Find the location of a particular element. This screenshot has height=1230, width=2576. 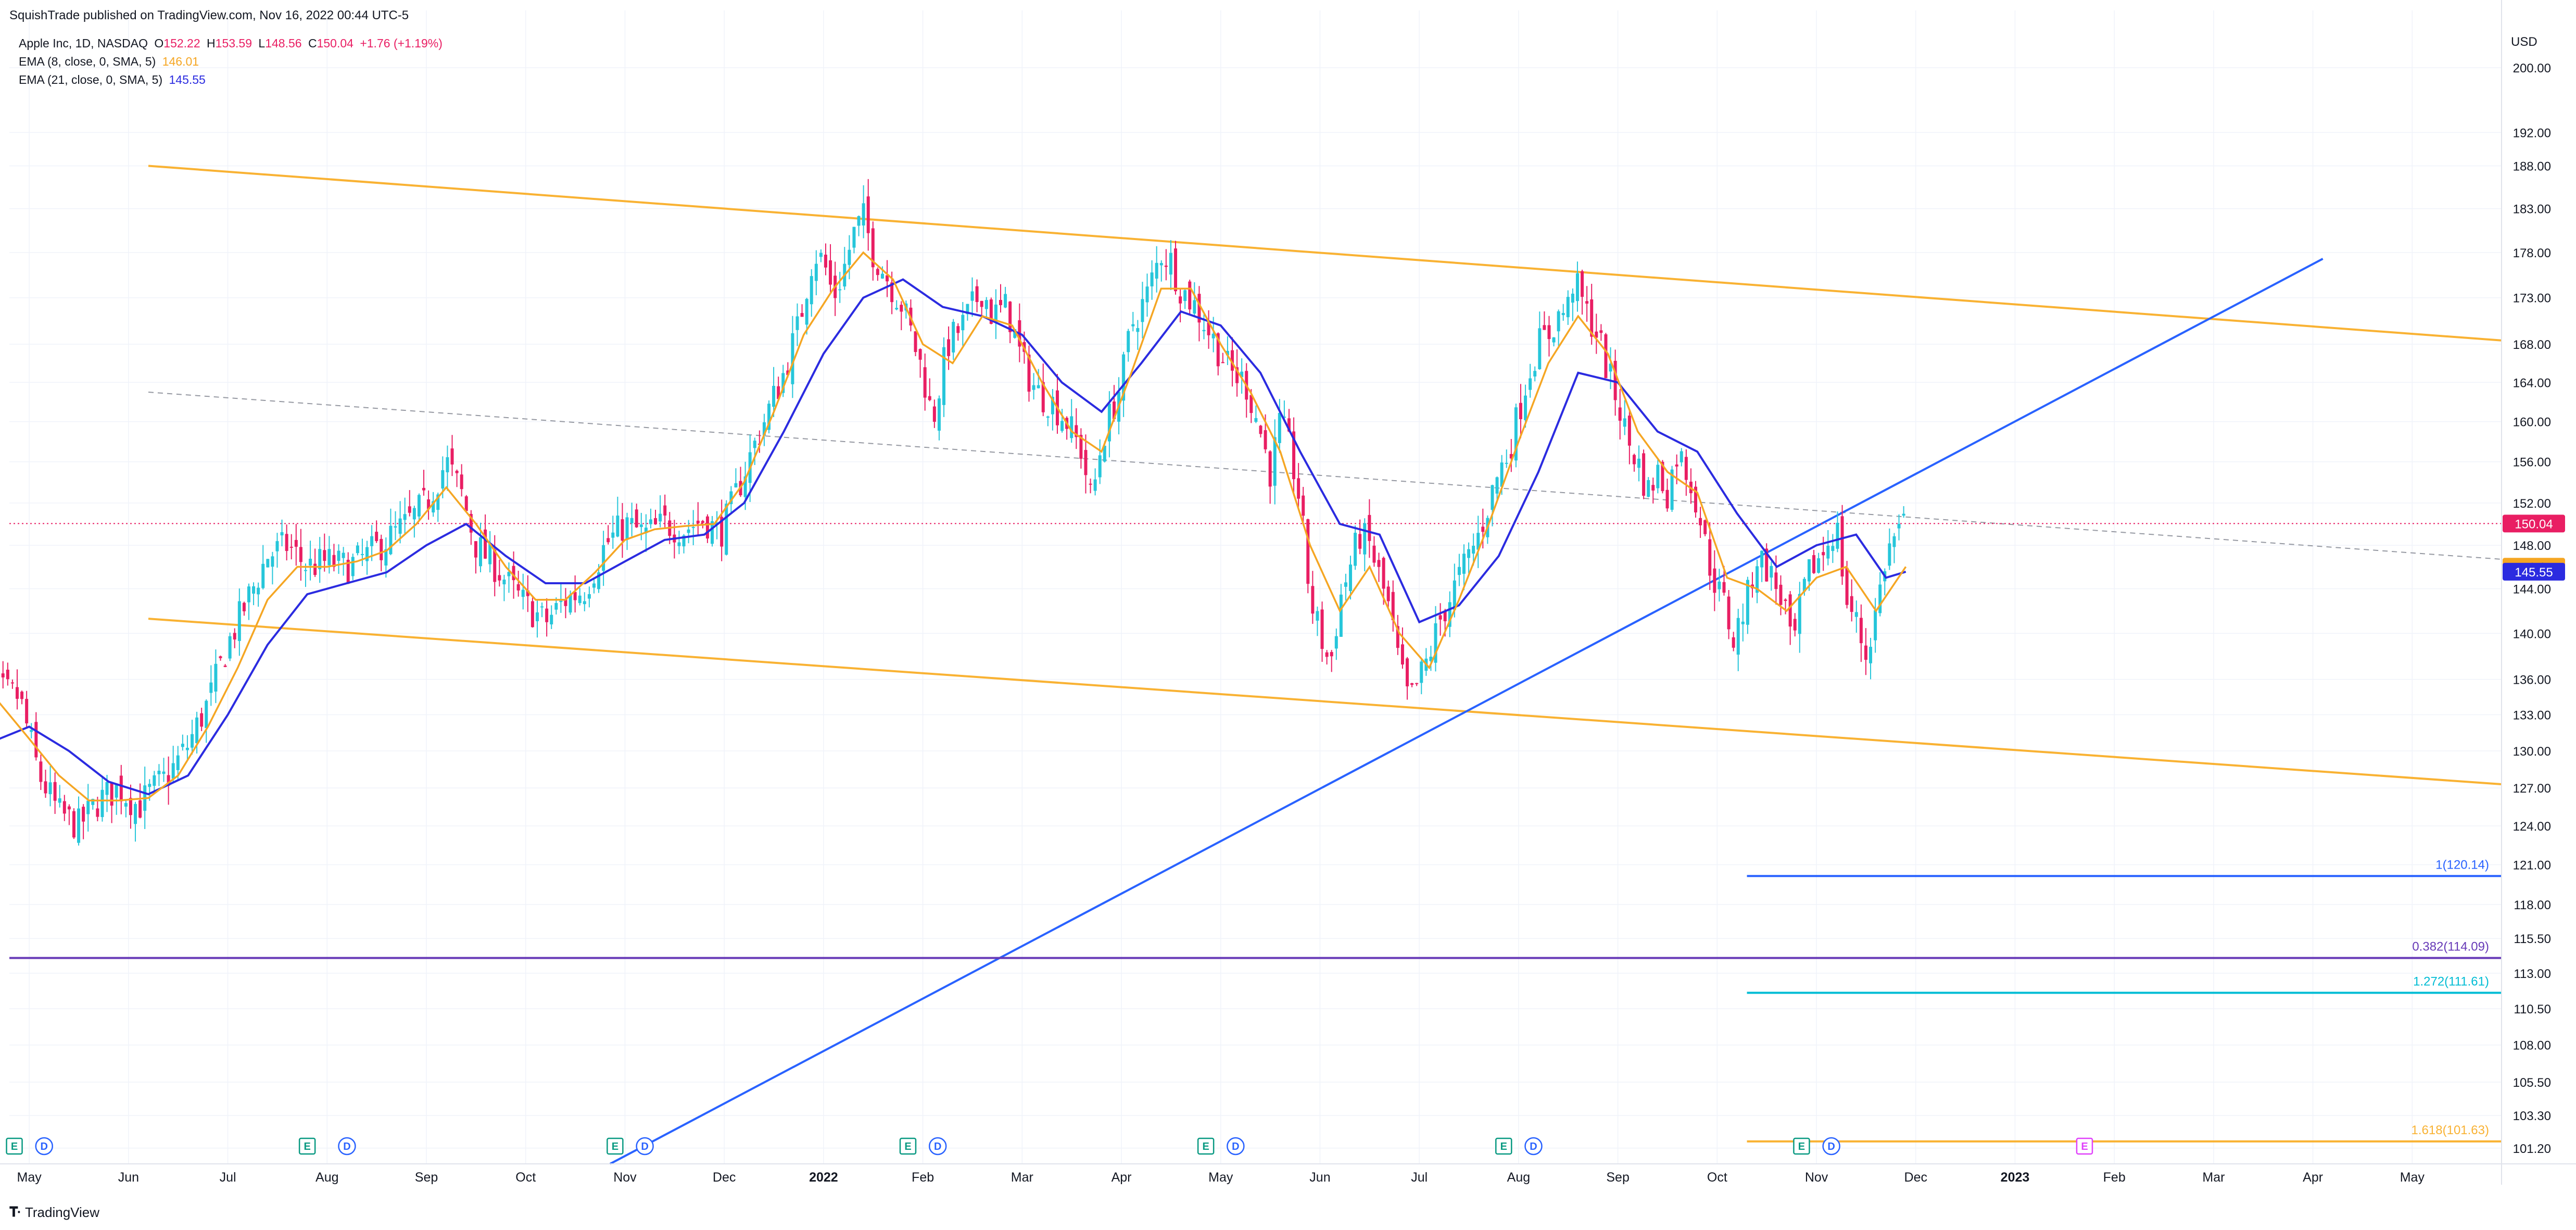

x-tick-label: Sep is located at coordinates (1617, 1178).